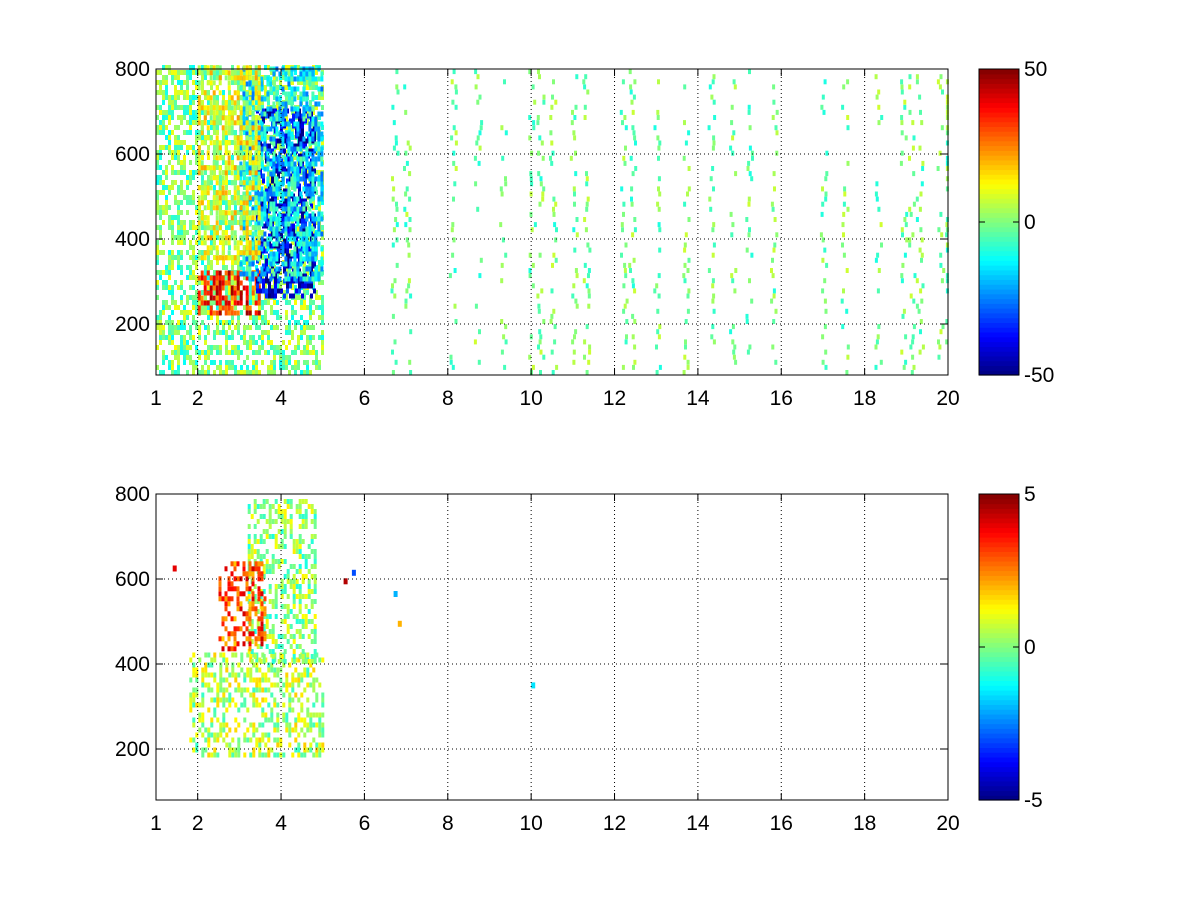  What do you see at coordinates (365, 398) in the screenshot?
I see `x-tick-label: 6` at bounding box center [365, 398].